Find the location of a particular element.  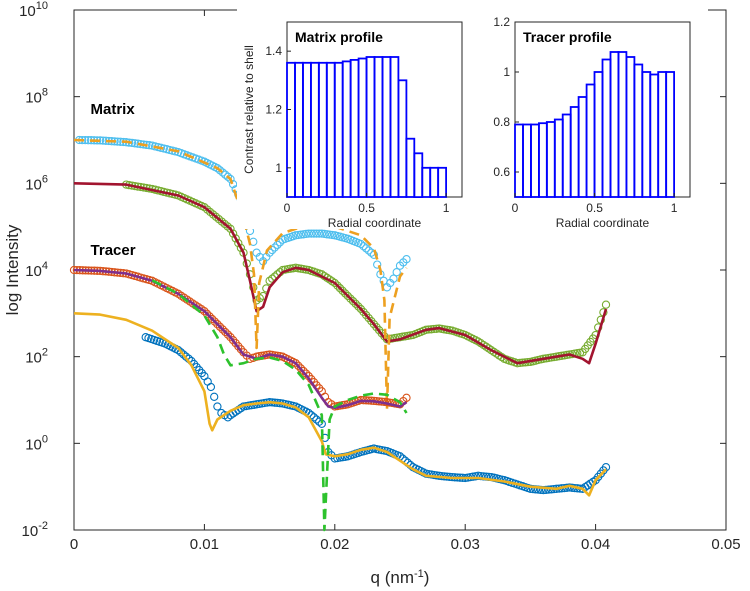

inset-x-tick-label: 0.5 is located at coordinates (366, 208).